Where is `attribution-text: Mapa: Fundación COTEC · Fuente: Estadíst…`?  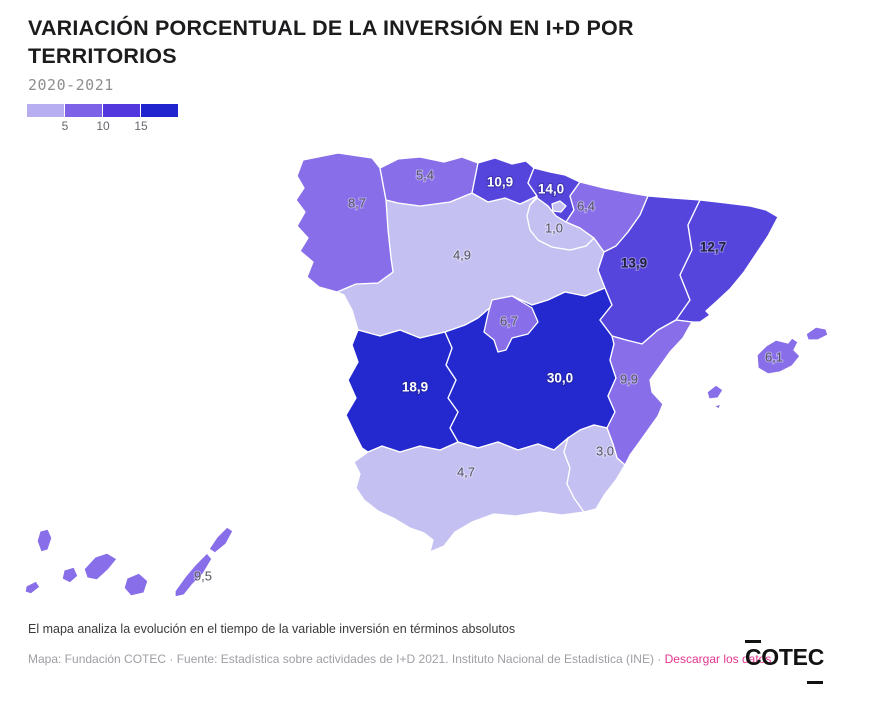 attribution-text: Mapa: Fundación COTEC · Fuente: Estadíst… is located at coordinates (346, 659).